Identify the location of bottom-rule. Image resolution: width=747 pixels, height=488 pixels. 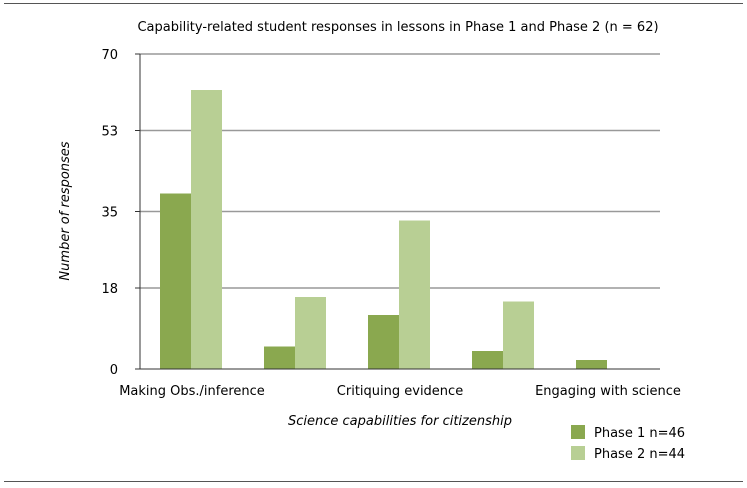
(373, 481).